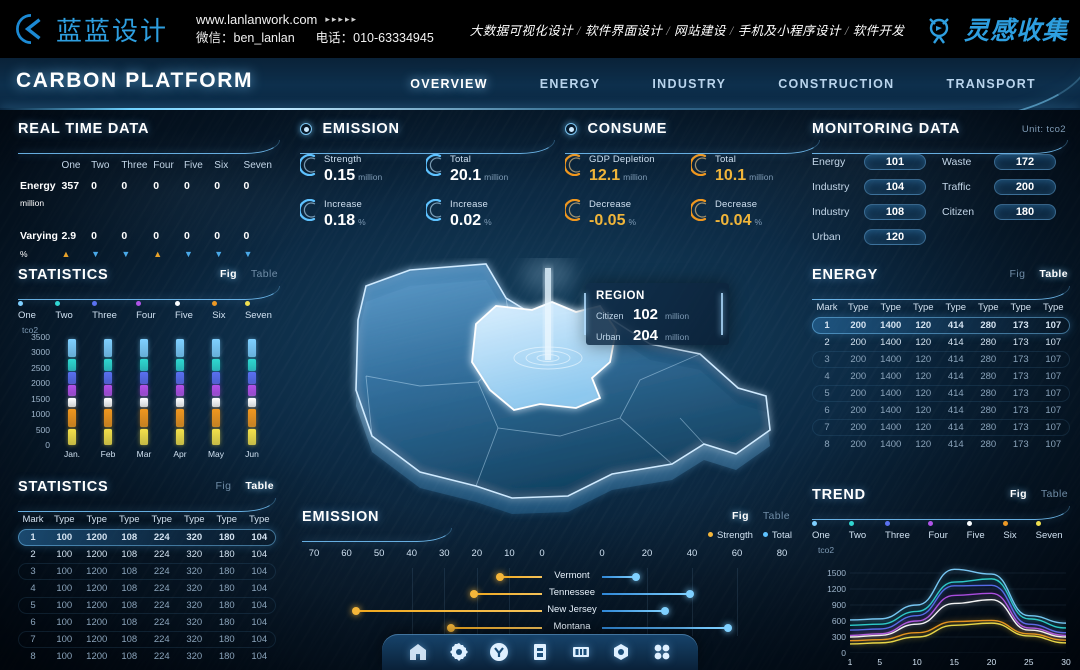 This screenshot has height=670, width=1080. What do you see at coordinates (829, 162) in the screenshot?
I see `metric-label: Energy` at bounding box center [829, 162].